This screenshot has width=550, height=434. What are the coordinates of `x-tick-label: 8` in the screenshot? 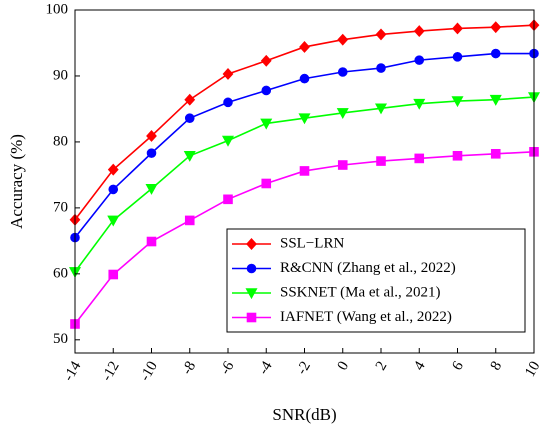 It's located at (497, 366).